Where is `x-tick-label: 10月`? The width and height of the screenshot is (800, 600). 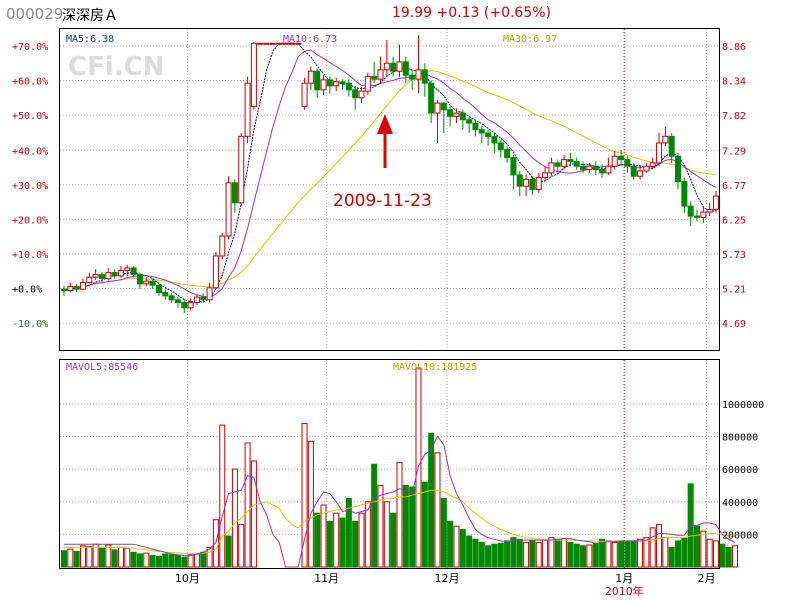
x-tick-label: 10月 is located at coordinates (187, 578).